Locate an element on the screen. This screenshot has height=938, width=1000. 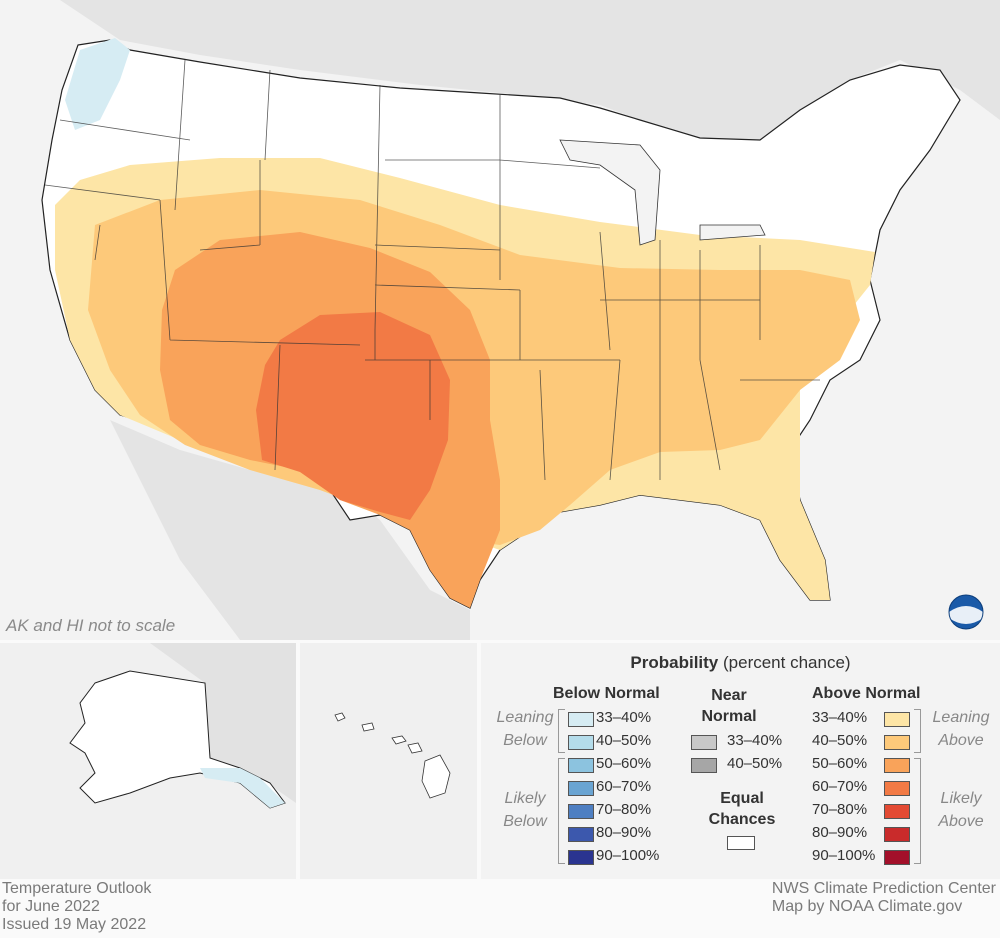
likely-below-line2: Below is located at coordinates (525, 821).